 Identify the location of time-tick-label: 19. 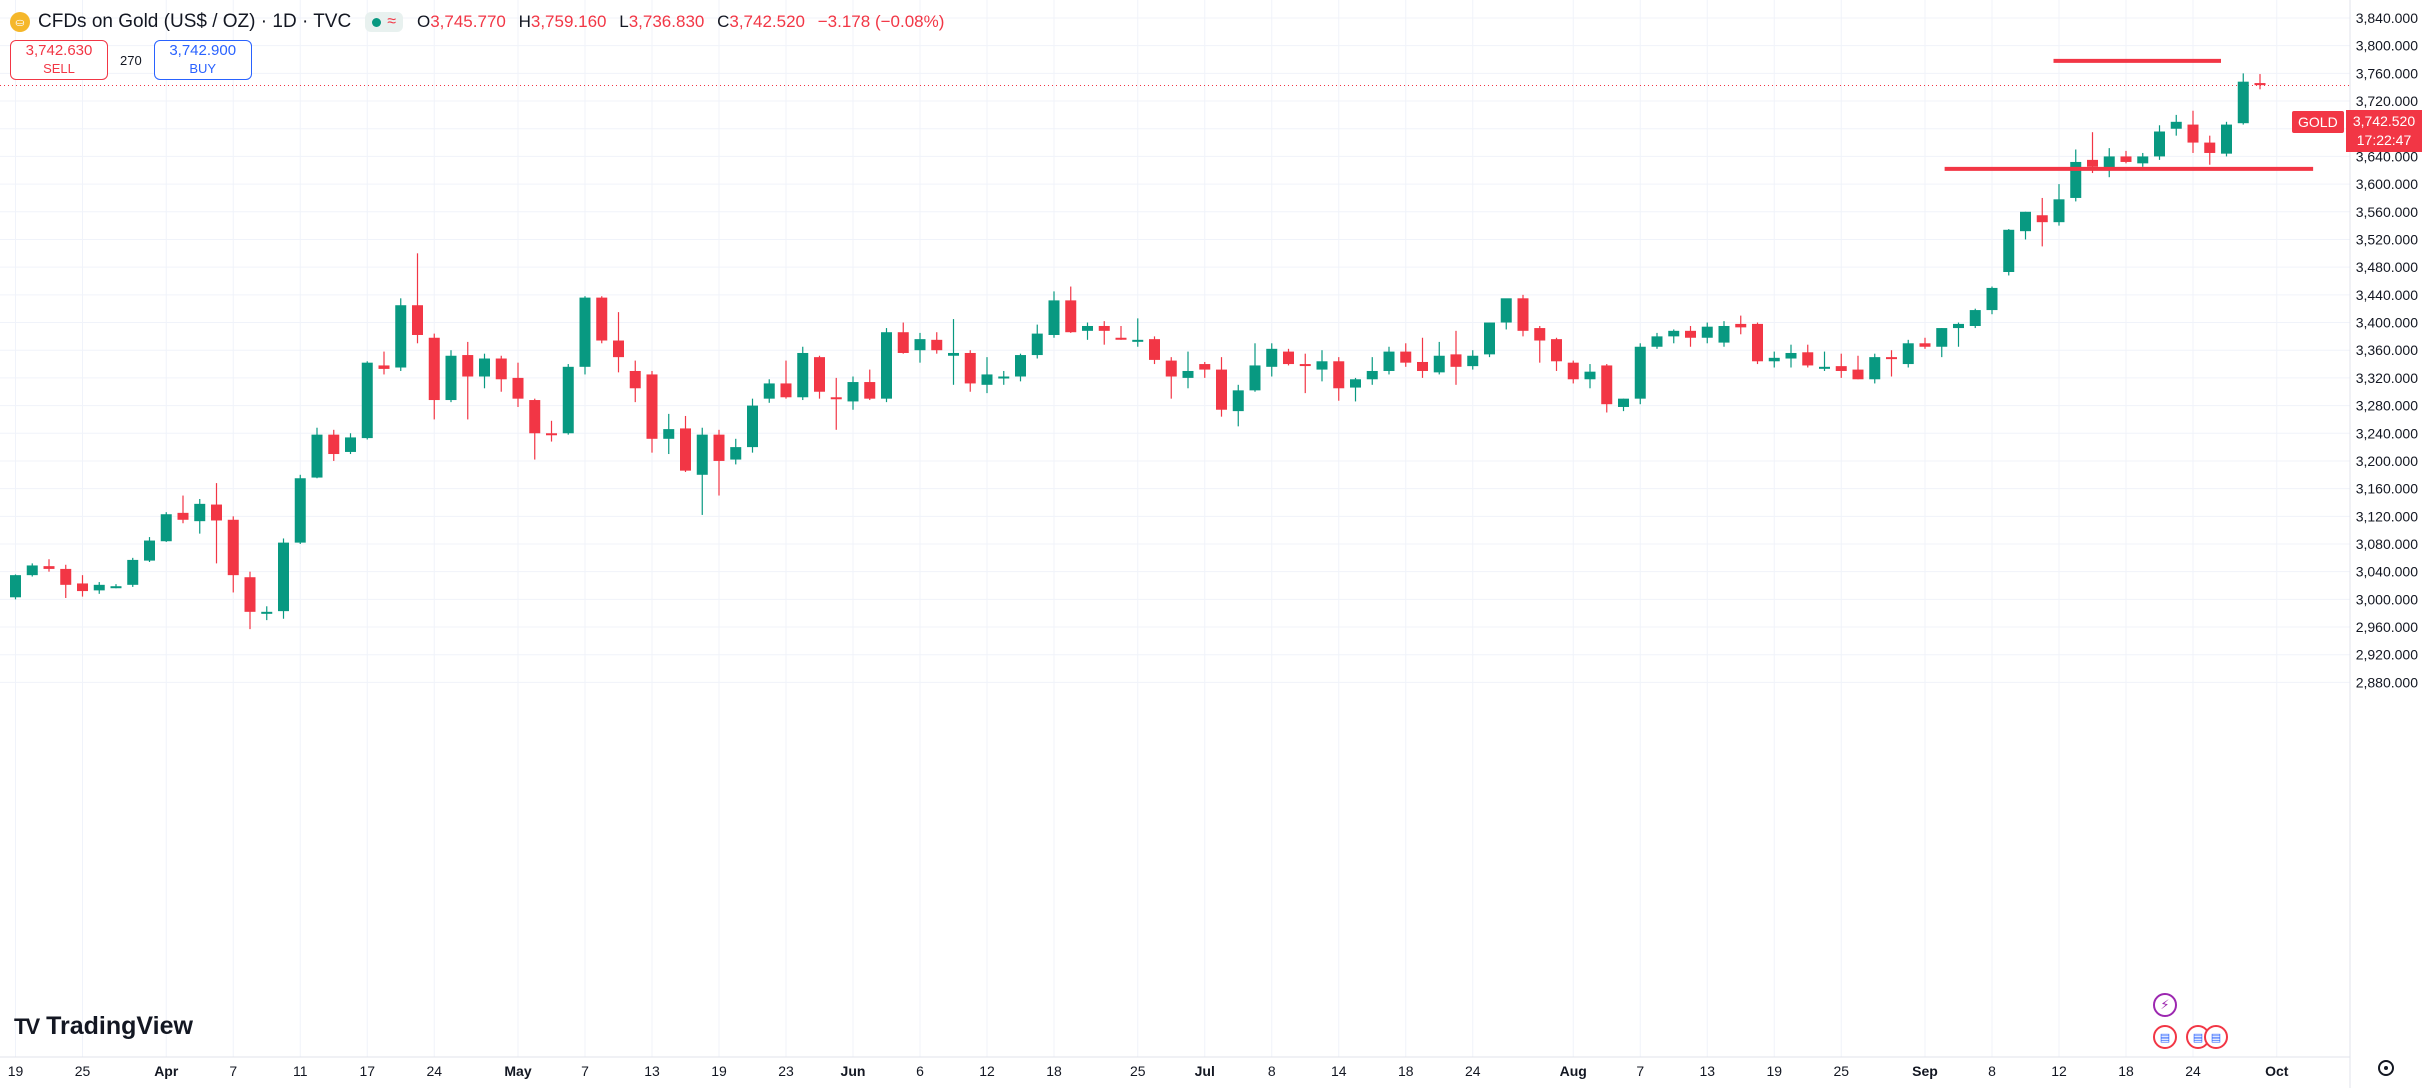
(16, 1071).